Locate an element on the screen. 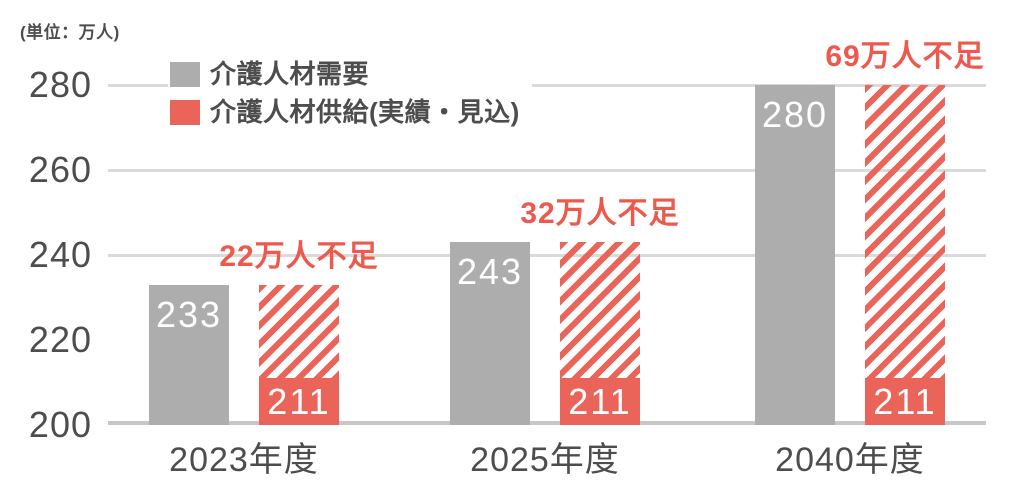 The width and height of the screenshot is (1024, 501). x-axis-baseline is located at coordinates (547, 423).